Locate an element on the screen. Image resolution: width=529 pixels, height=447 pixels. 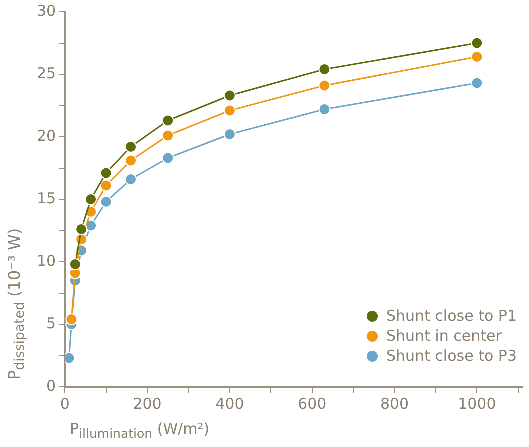
x-axis-title: P$_{illumination}$ (W/m²) is located at coordinates (140, 431).